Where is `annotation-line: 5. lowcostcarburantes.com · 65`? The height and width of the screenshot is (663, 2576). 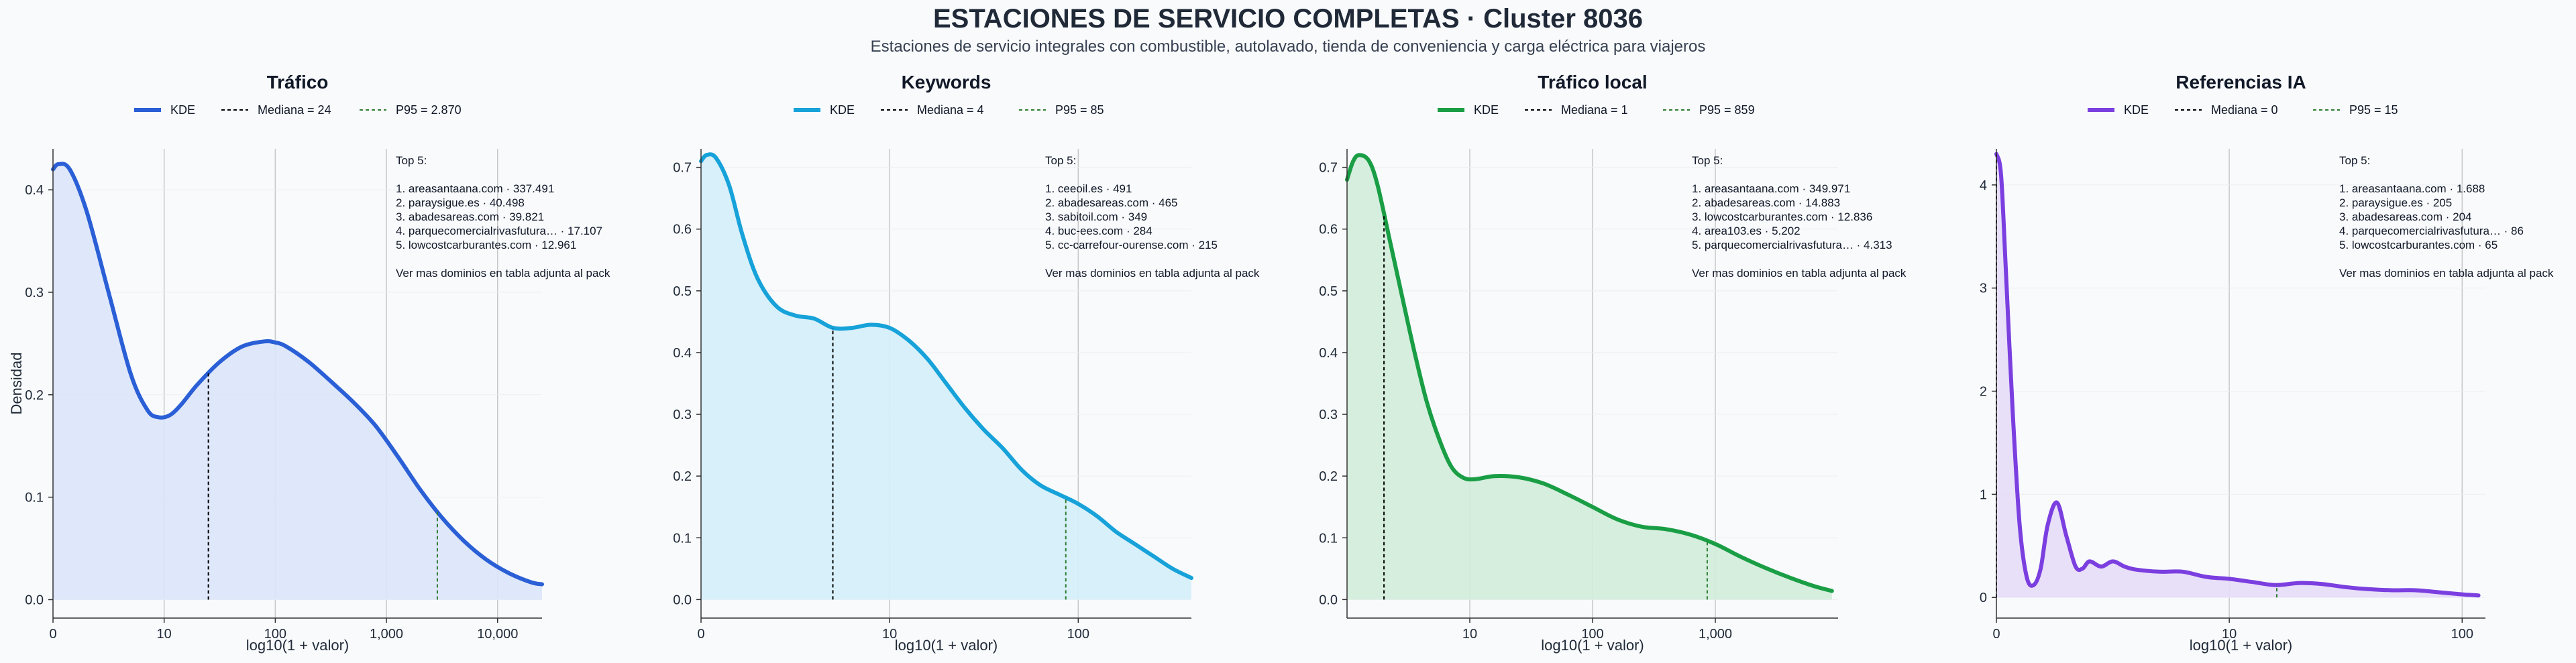 annotation-line: 5. lowcostcarburantes.com · 65 is located at coordinates (2418, 245).